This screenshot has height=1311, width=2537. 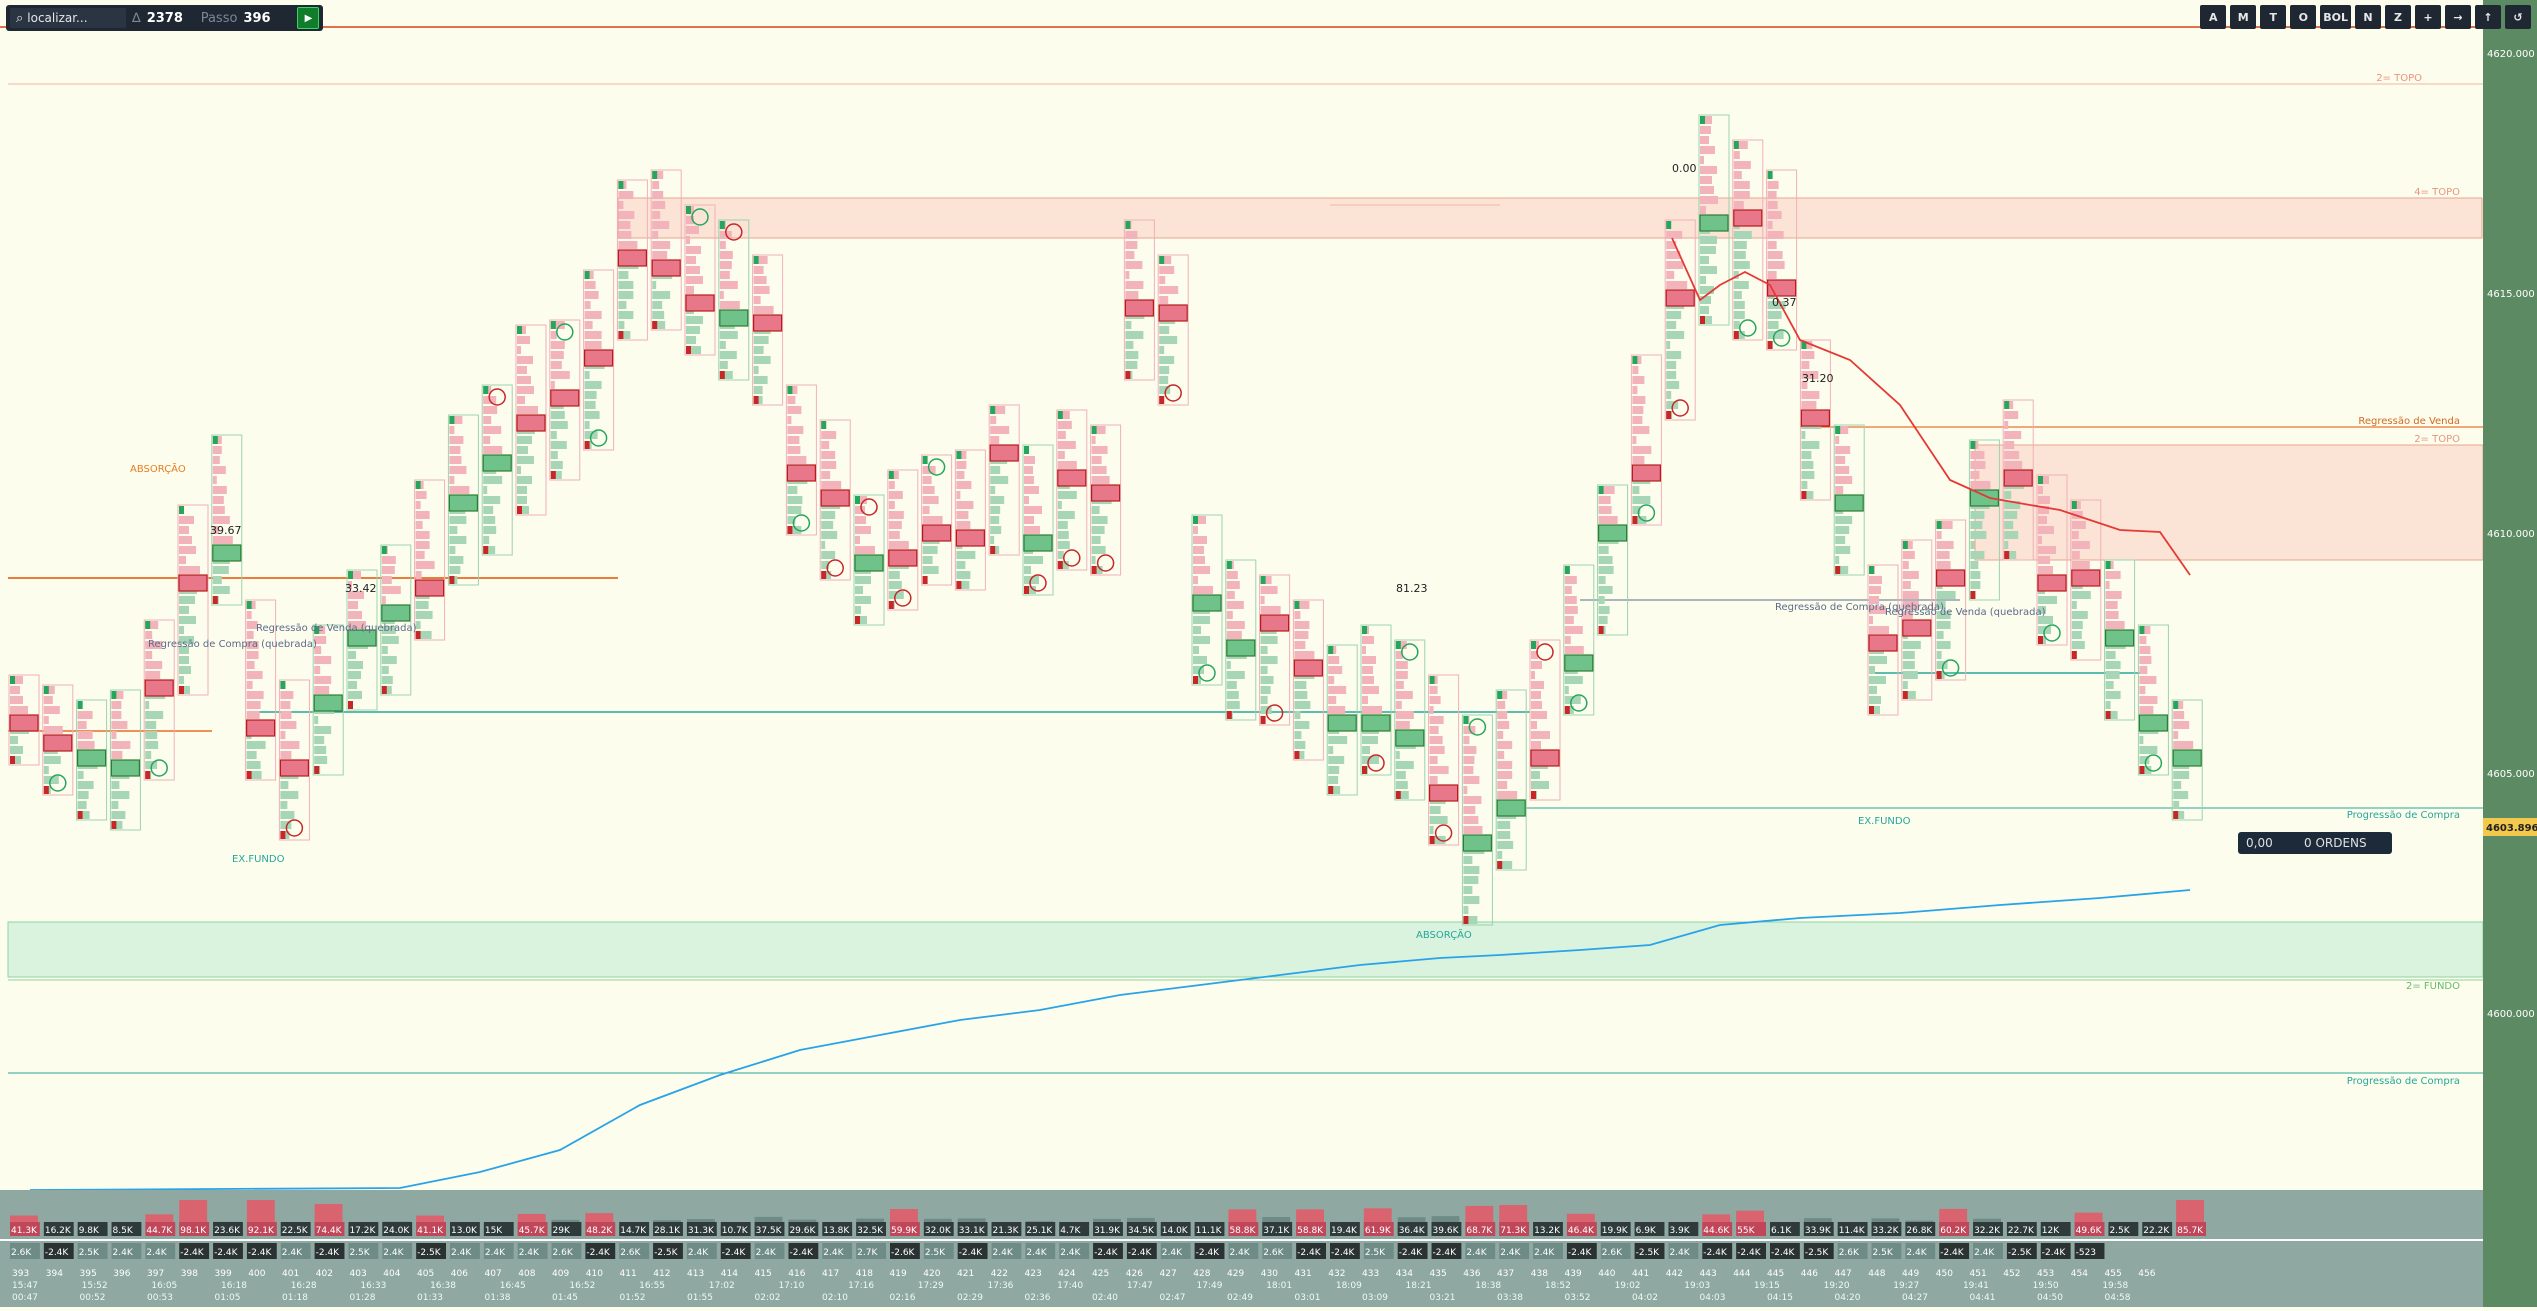 I want to click on chart-annotation: 0.37, so click(x=1784, y=302).